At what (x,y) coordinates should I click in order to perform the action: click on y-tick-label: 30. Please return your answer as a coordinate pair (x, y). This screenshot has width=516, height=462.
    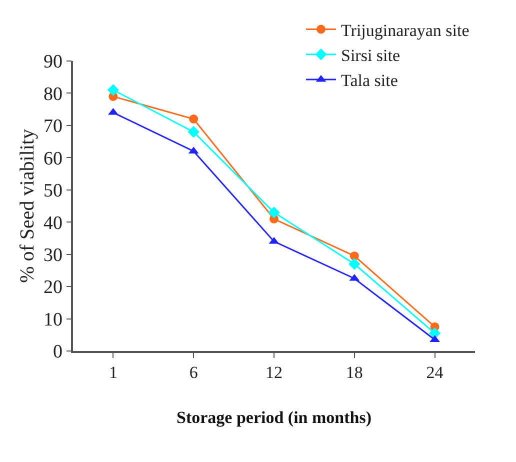
    Looking at the image, I should click on (52, 255).